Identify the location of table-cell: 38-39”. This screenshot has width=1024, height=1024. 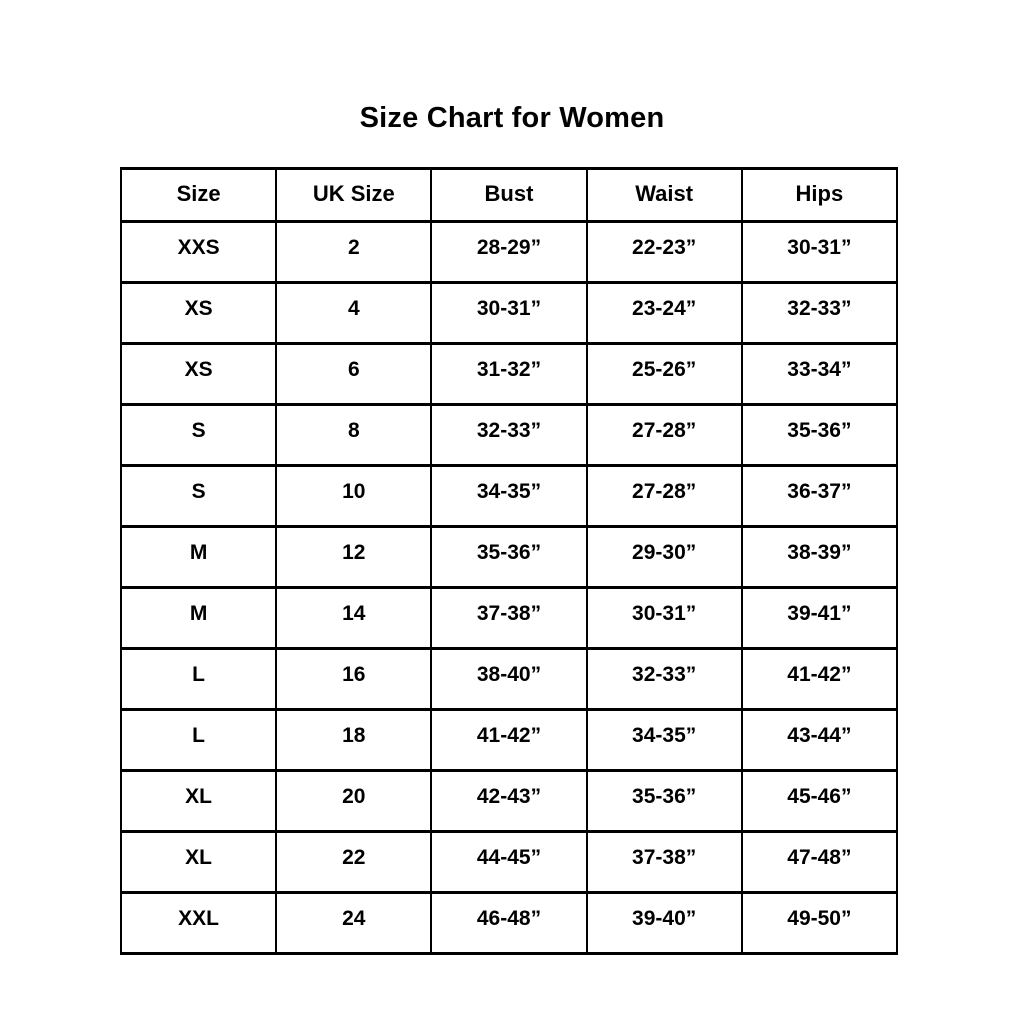
(819, 557).